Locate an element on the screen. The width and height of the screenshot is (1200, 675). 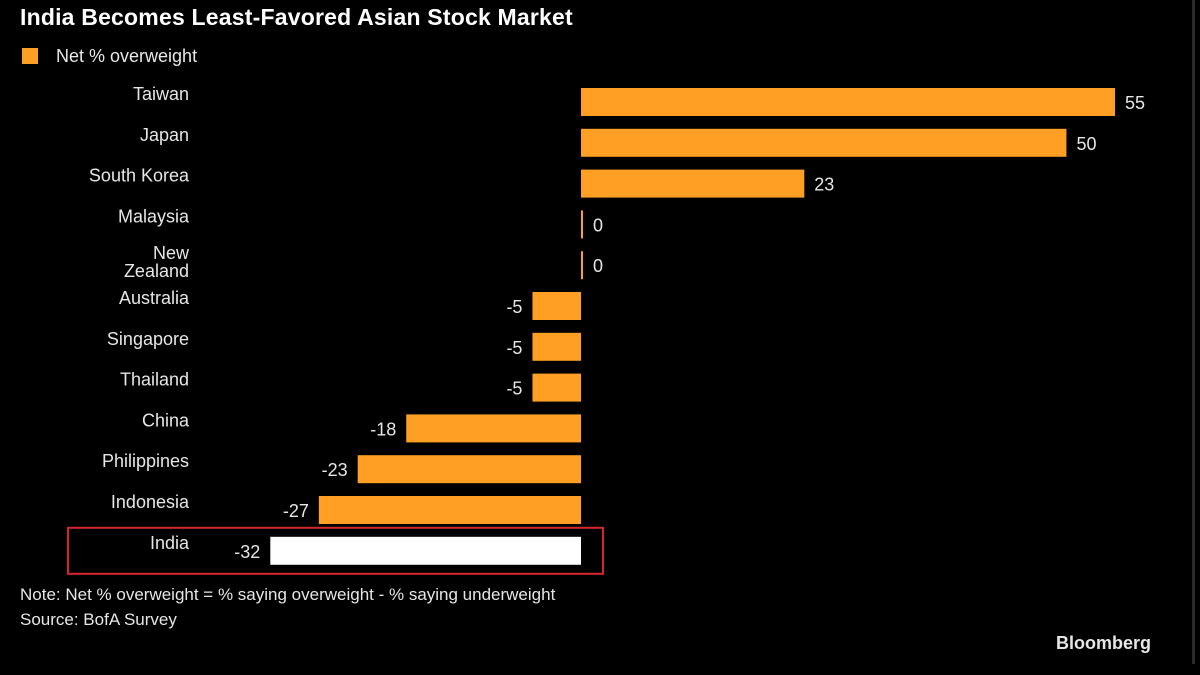
category-label-taiwan: Taiwan is located at coordinates (161, 94).